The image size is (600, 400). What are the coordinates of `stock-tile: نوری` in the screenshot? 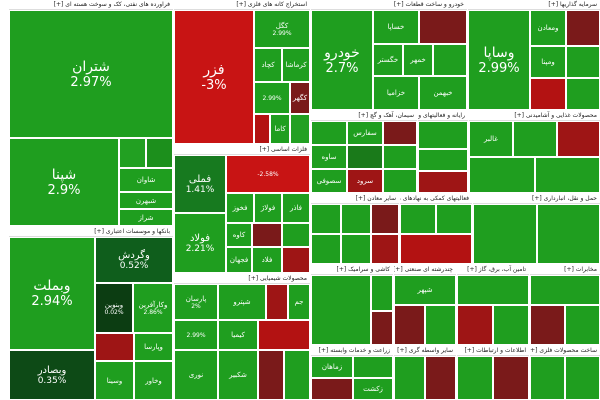 It's located at (196, 375).